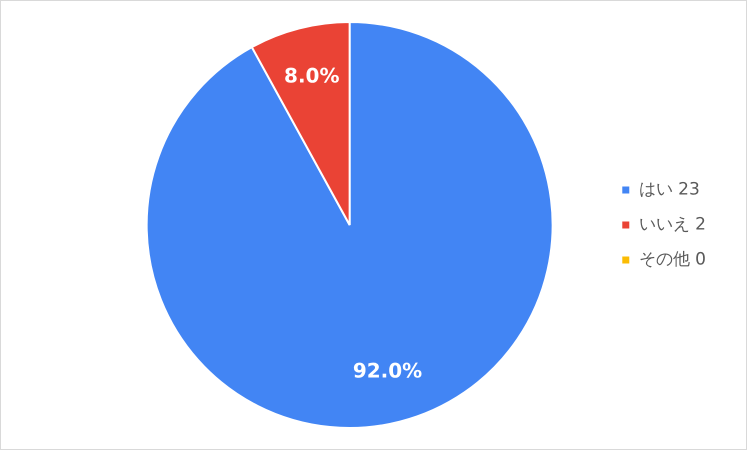 Image resolution: width=747 pixels, height=450 pixels. What do you see at coordinates (312, 76) in the screenshot?
I see `data-label: 8.0%` at bounding box center [312, 76].